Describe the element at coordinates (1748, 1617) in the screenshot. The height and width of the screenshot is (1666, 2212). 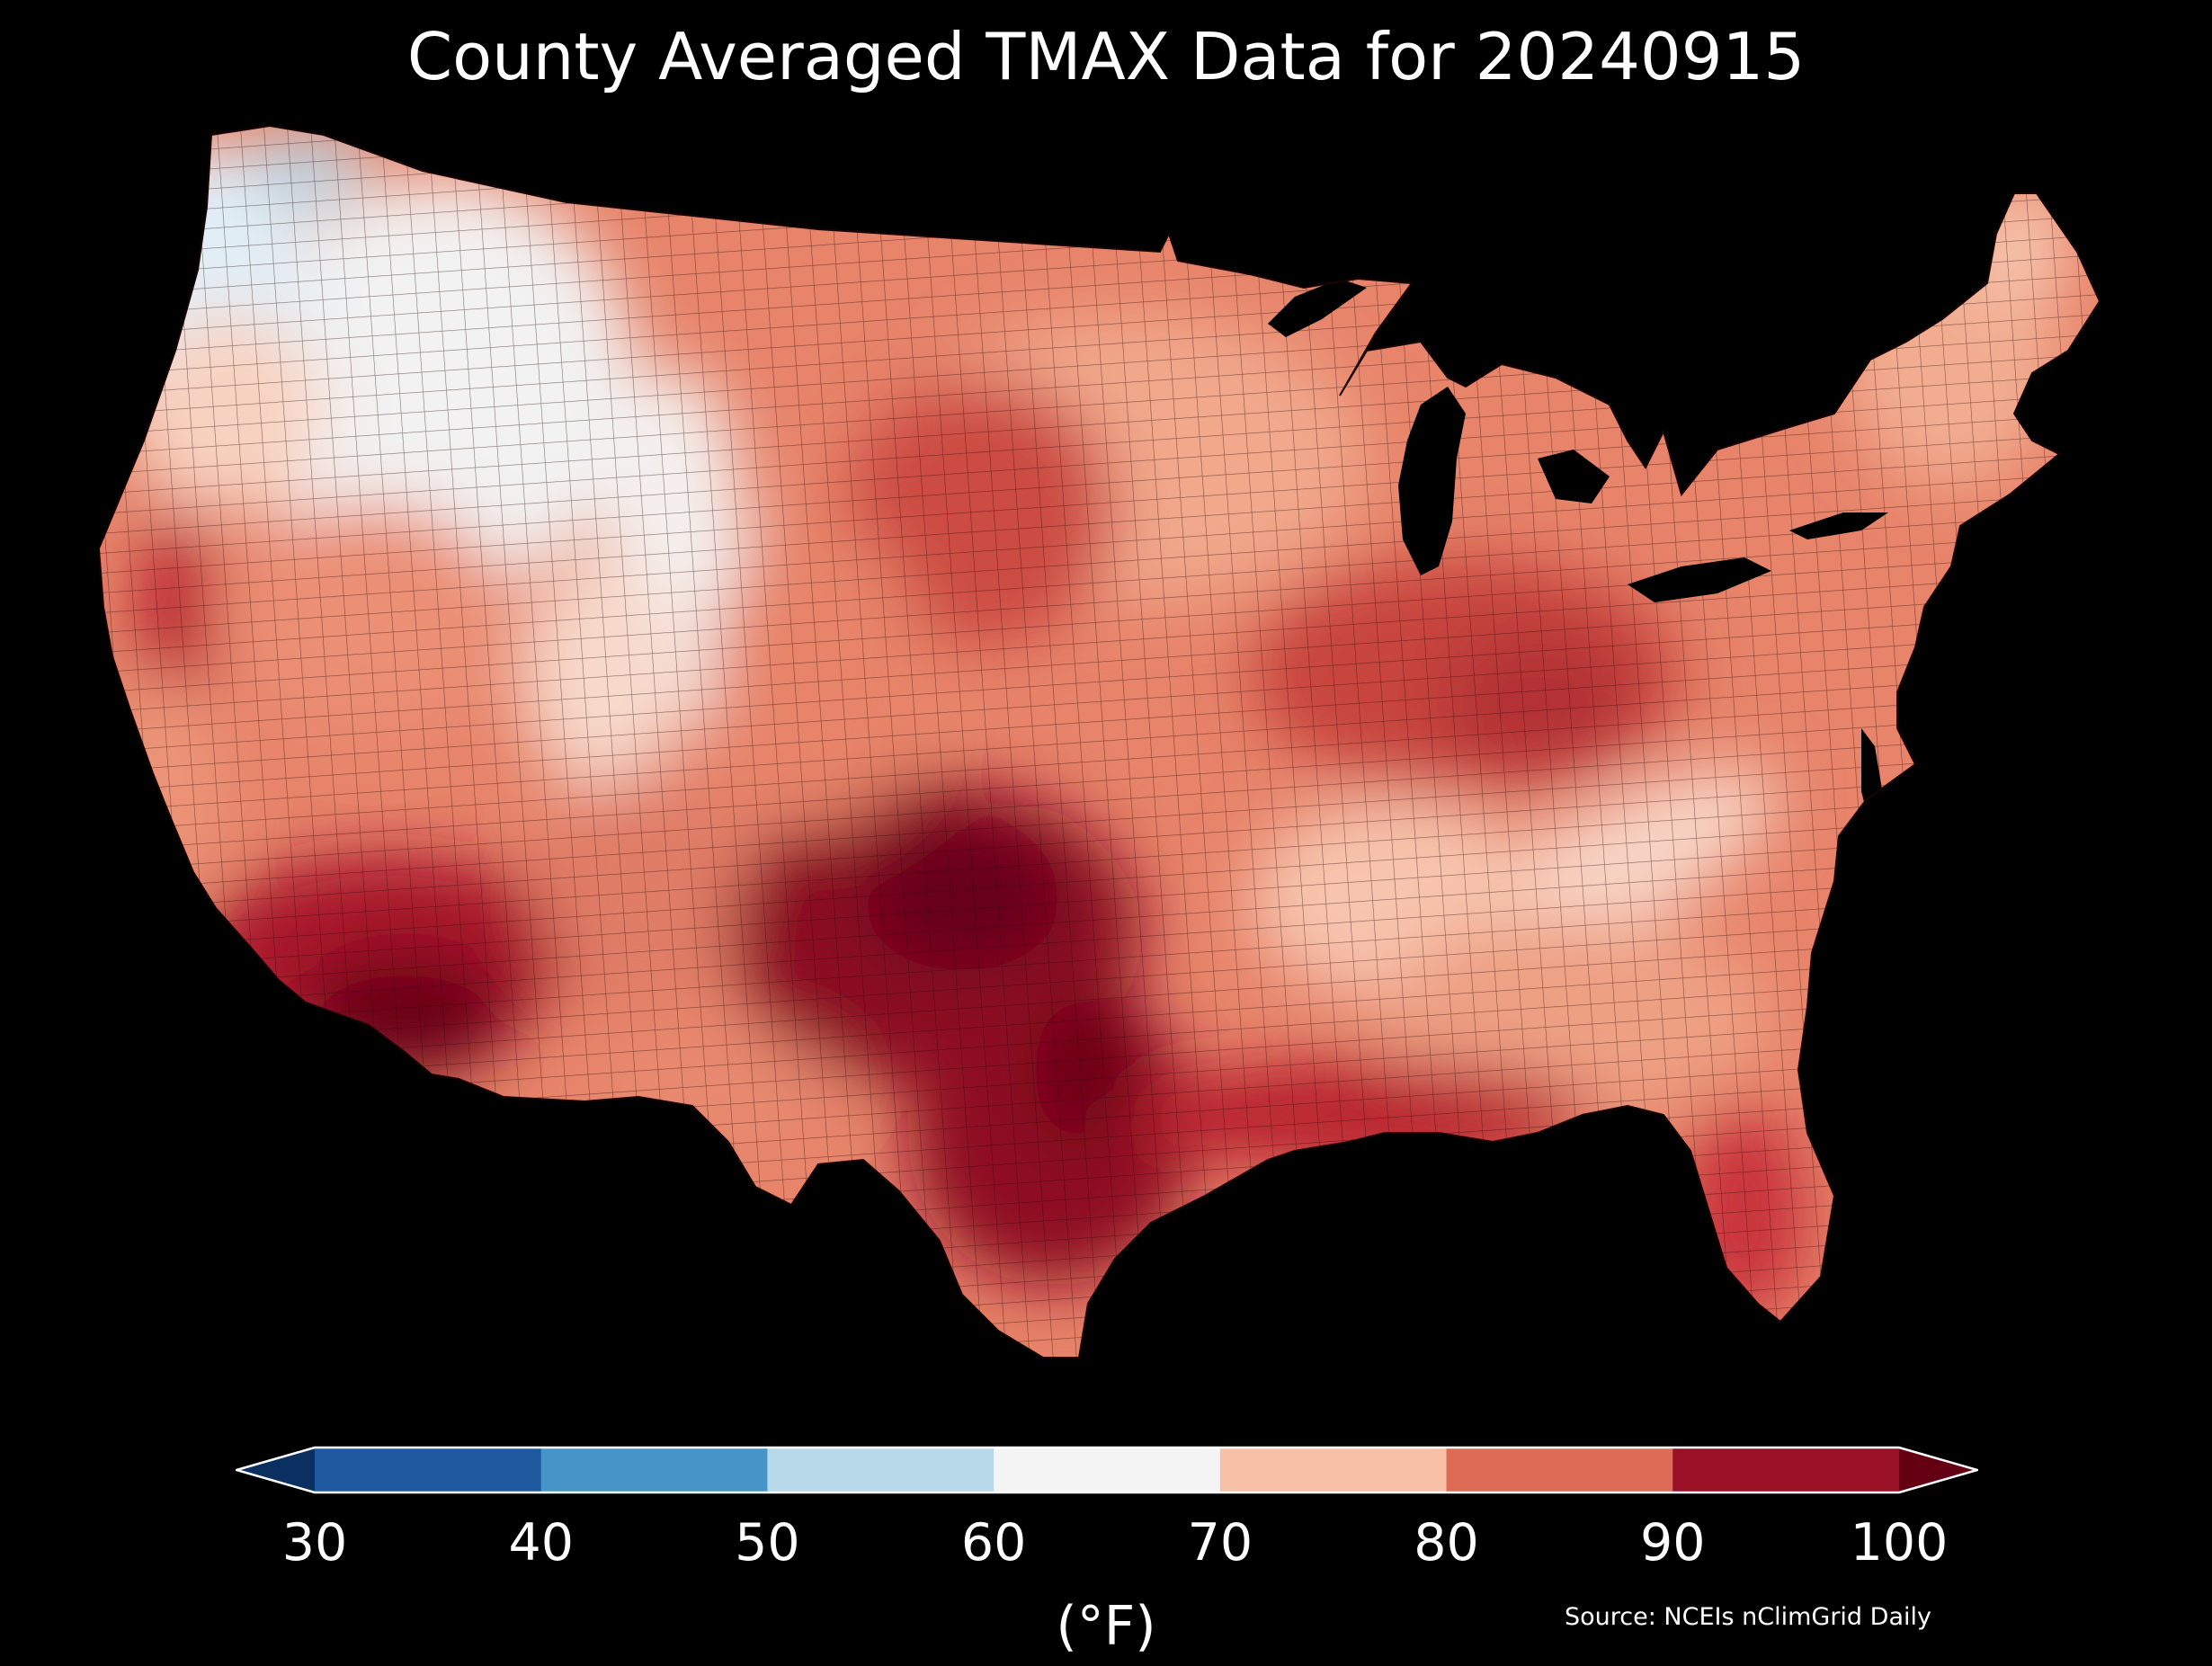
I see `source-credit: Source: NCEIs nClimGrid Daily` at that location.